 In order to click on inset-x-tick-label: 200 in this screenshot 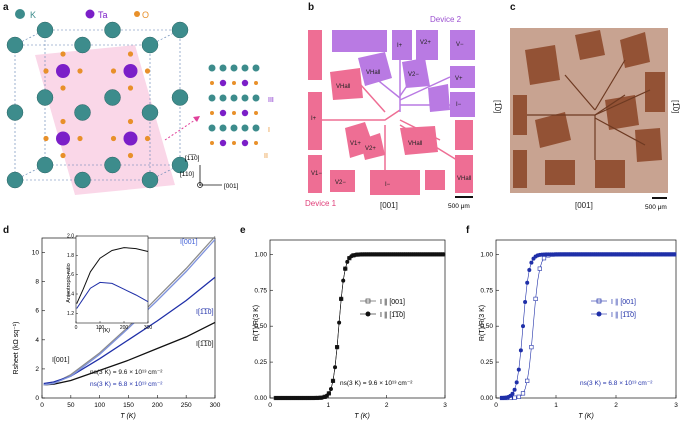, I will do `click(124, 328)`.